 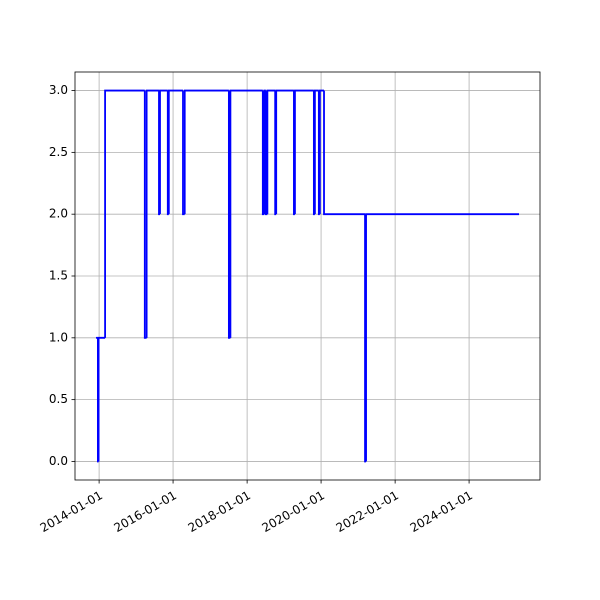 I want to click on x-tick-label: 2018-01-01, so click(x=219, y=511).